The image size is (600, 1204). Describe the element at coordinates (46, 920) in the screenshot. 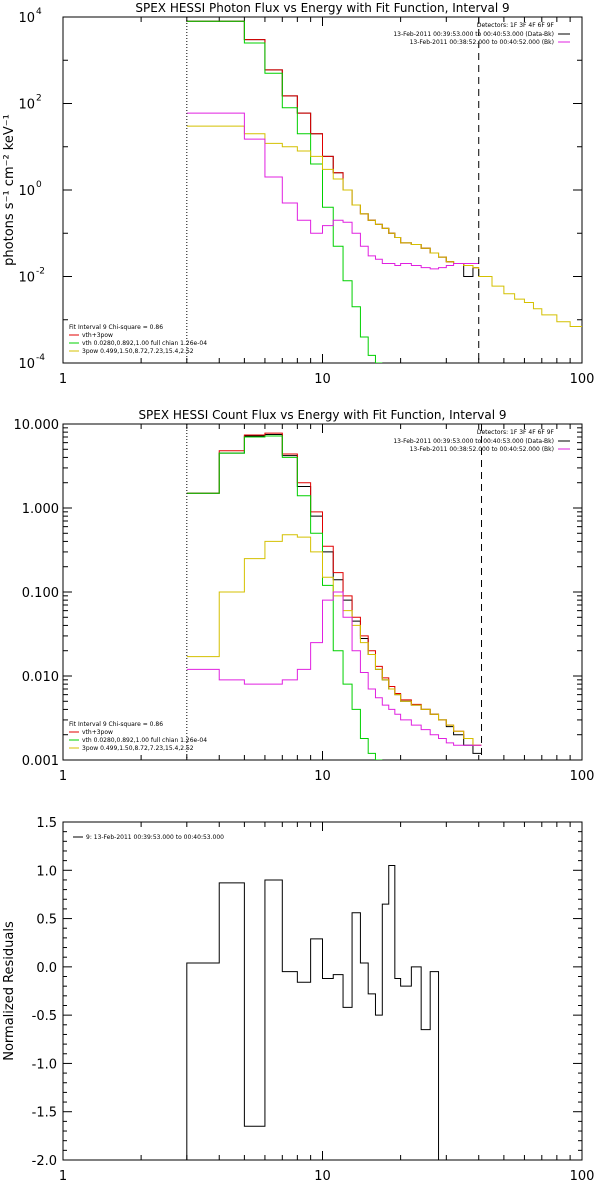

I see `y-tick-label: 0.5` at that location.